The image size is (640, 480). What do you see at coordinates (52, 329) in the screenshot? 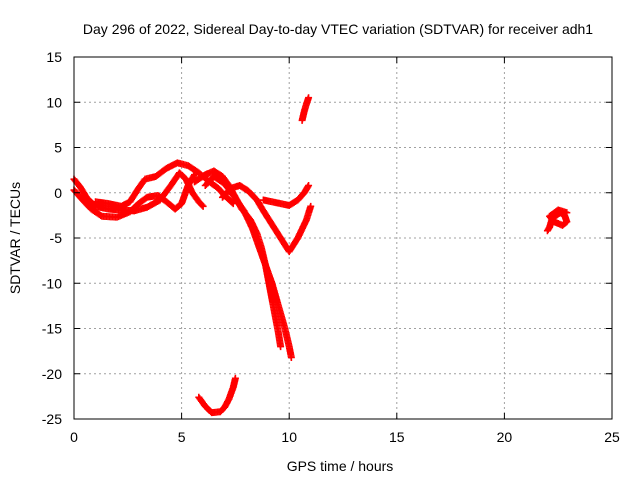
I see `y-tick-label: -15` at bounding box center [52, 329].